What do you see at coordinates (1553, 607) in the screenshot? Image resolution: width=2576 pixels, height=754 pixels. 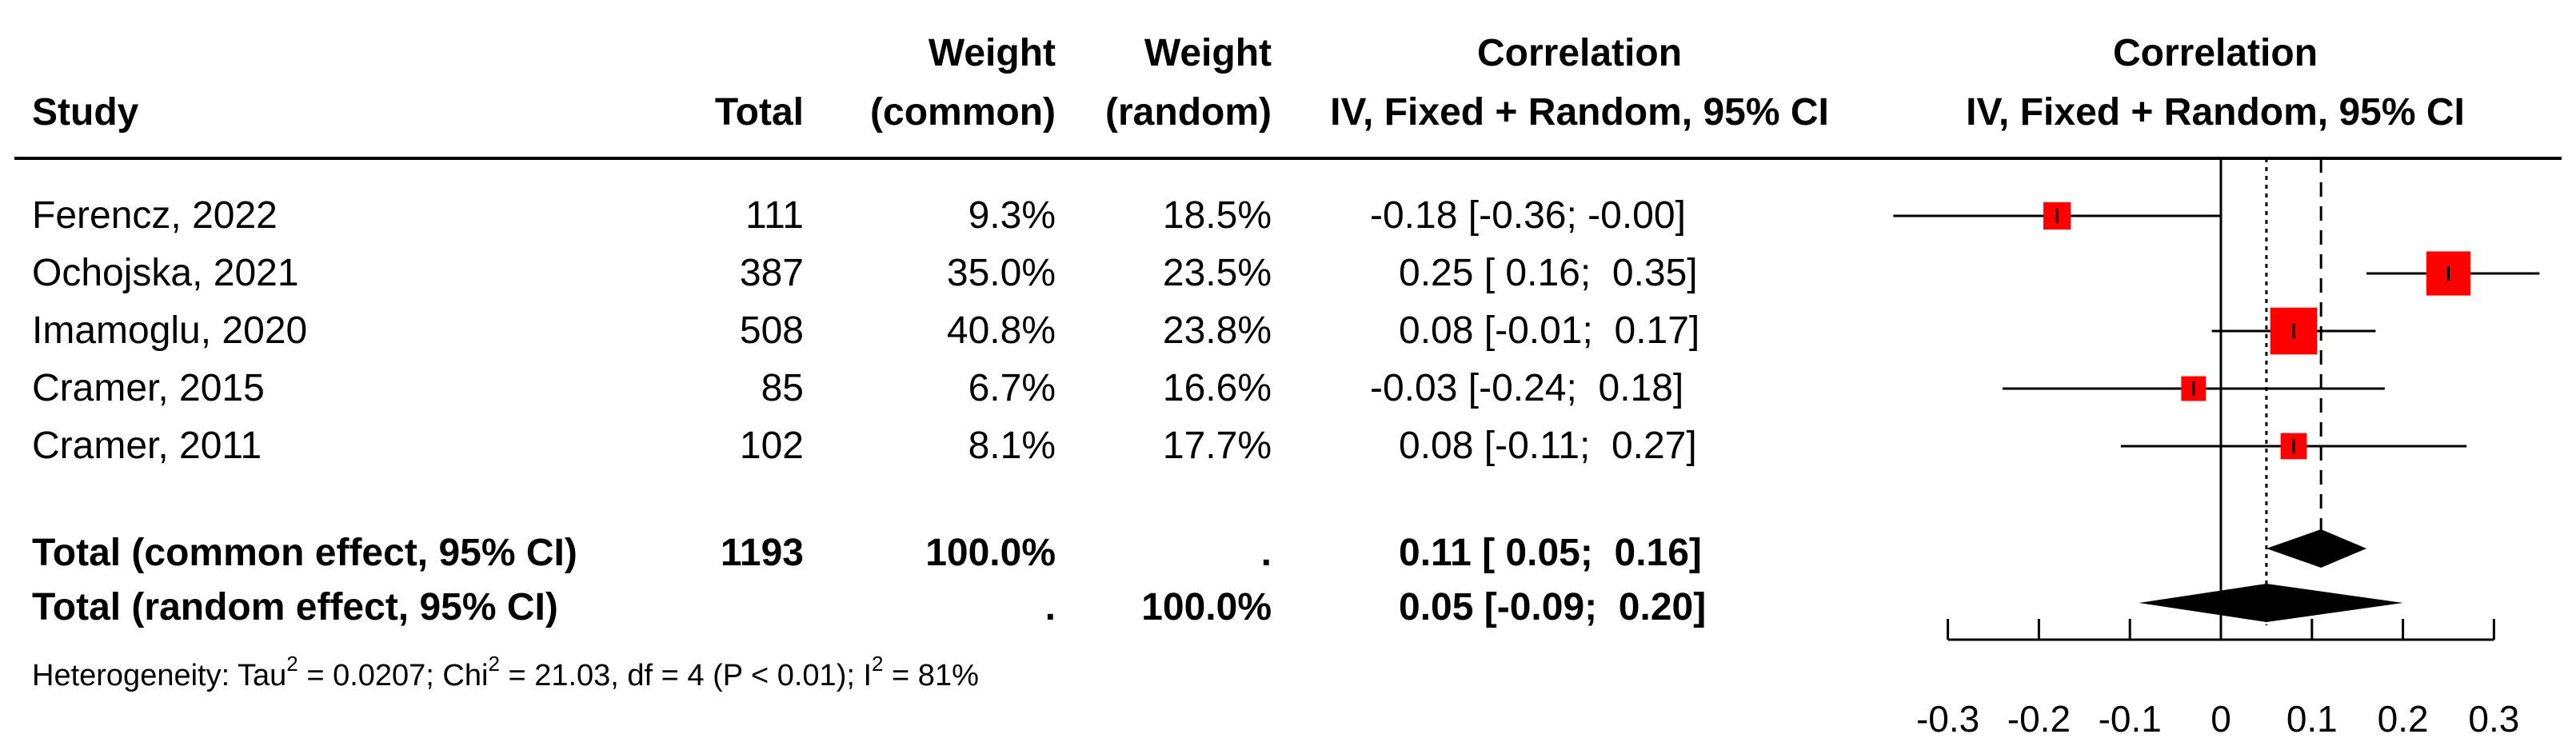 I see `summary-ci: 0.05 [-0.09; 0.20]` at bounding box center [1553, 607].